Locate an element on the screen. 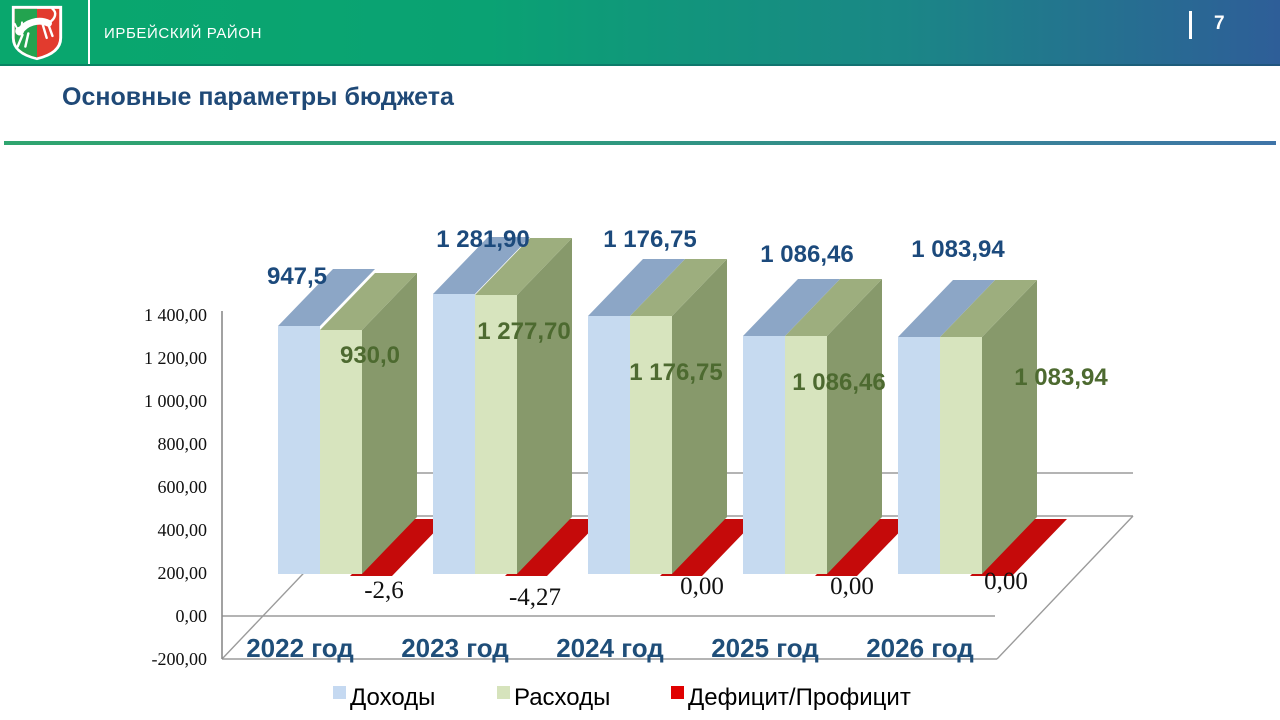  expense-value-label-2022: 930,0 is located at coordinates (370, 355).